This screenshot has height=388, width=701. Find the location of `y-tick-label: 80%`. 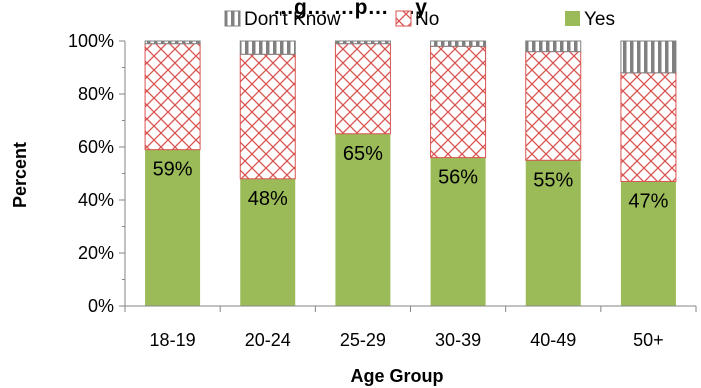

y-tick-label: 80% is located at coordinates (96, 94).